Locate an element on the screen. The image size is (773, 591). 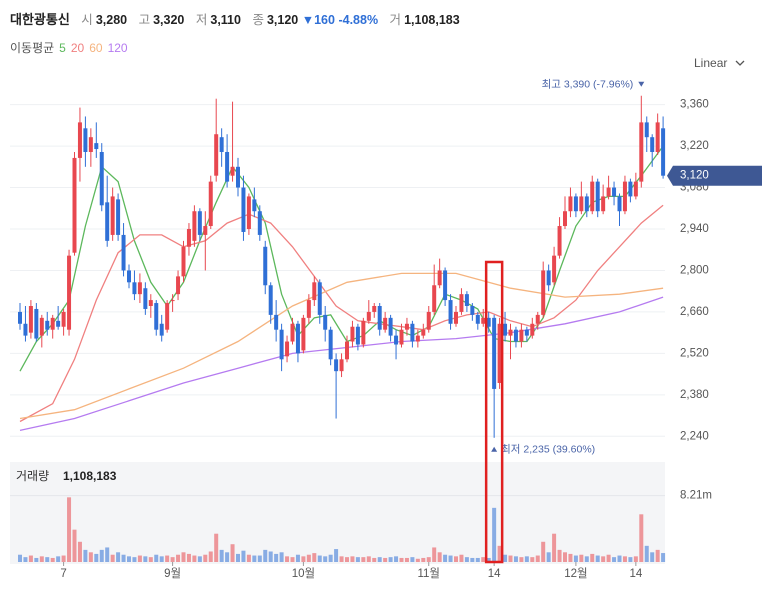
legend-entry: 5 is located at coordinates (62, 48).